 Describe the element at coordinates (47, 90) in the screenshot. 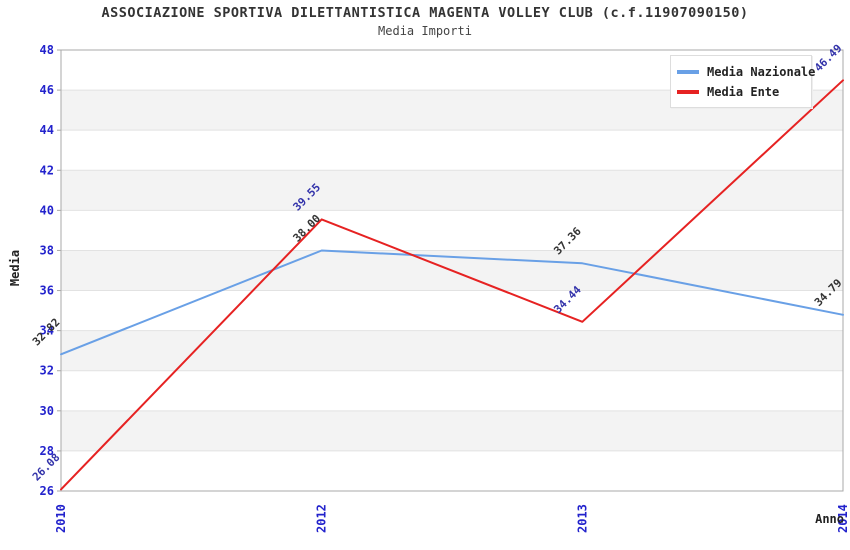

I see `y-tick-label: 46` at that location.